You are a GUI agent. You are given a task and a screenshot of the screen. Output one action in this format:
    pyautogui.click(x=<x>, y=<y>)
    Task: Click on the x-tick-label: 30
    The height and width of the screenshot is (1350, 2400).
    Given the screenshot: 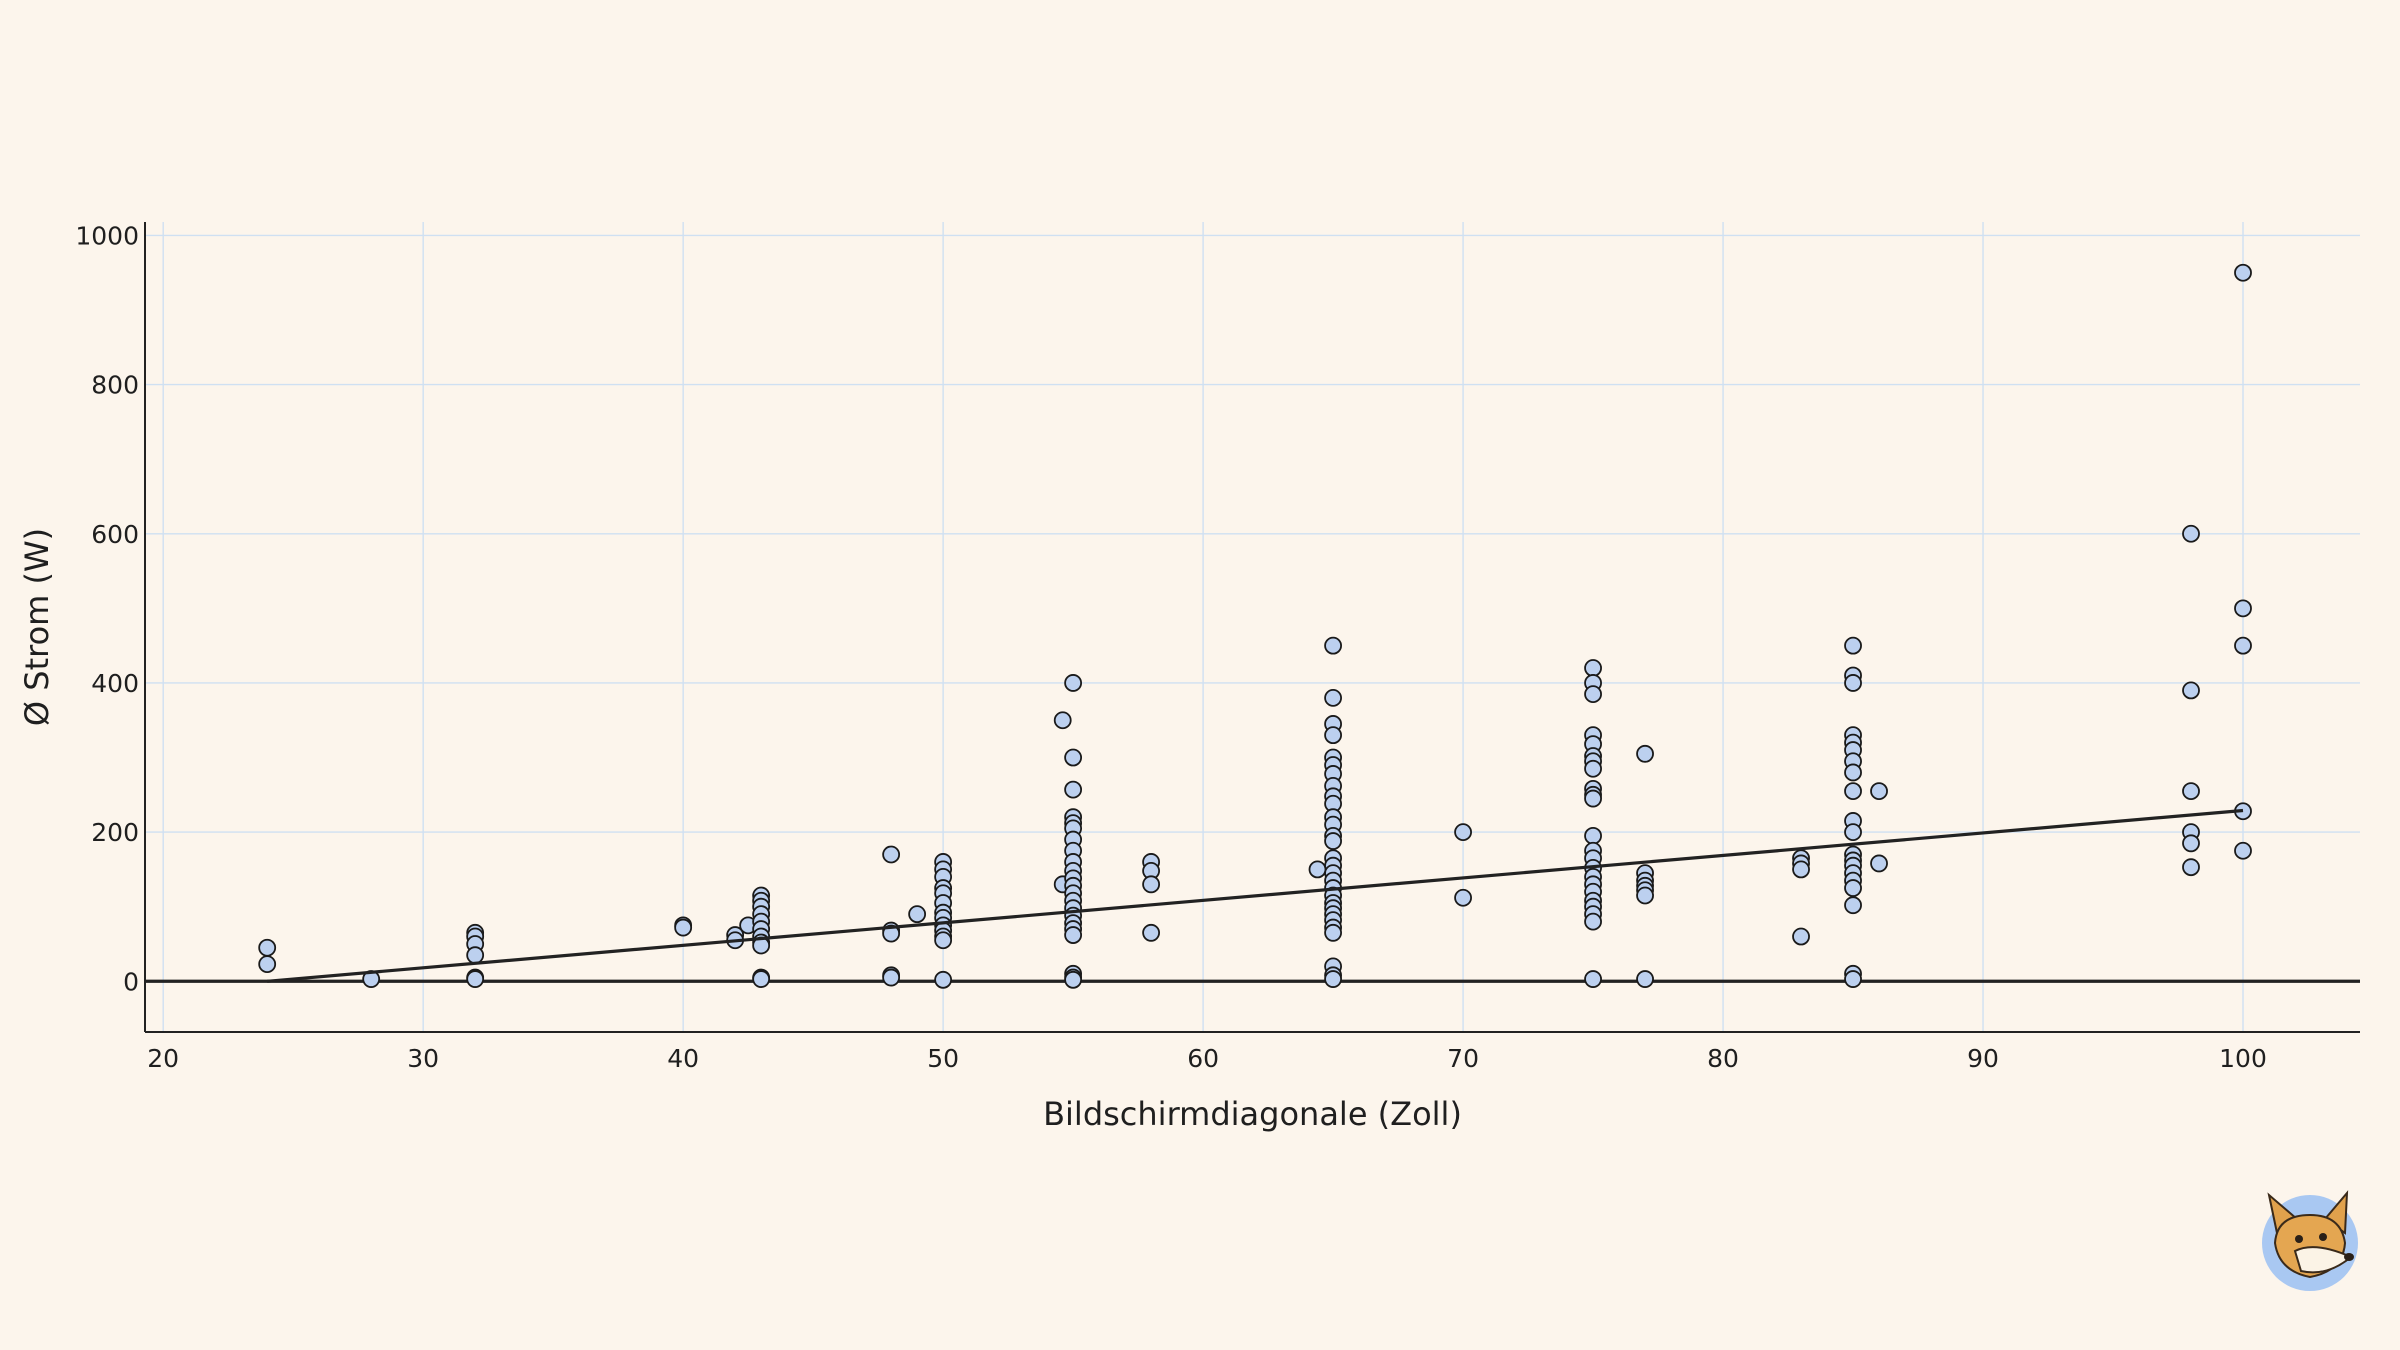 What is the action you would take?
    pyautogui.click(x=423, y=1058)
    